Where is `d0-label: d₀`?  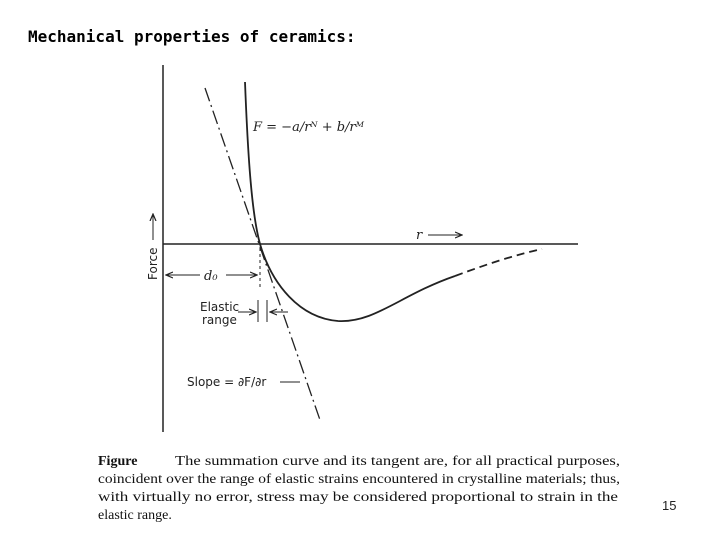
d0-label: d₀ is located at coordinates (211, 276).